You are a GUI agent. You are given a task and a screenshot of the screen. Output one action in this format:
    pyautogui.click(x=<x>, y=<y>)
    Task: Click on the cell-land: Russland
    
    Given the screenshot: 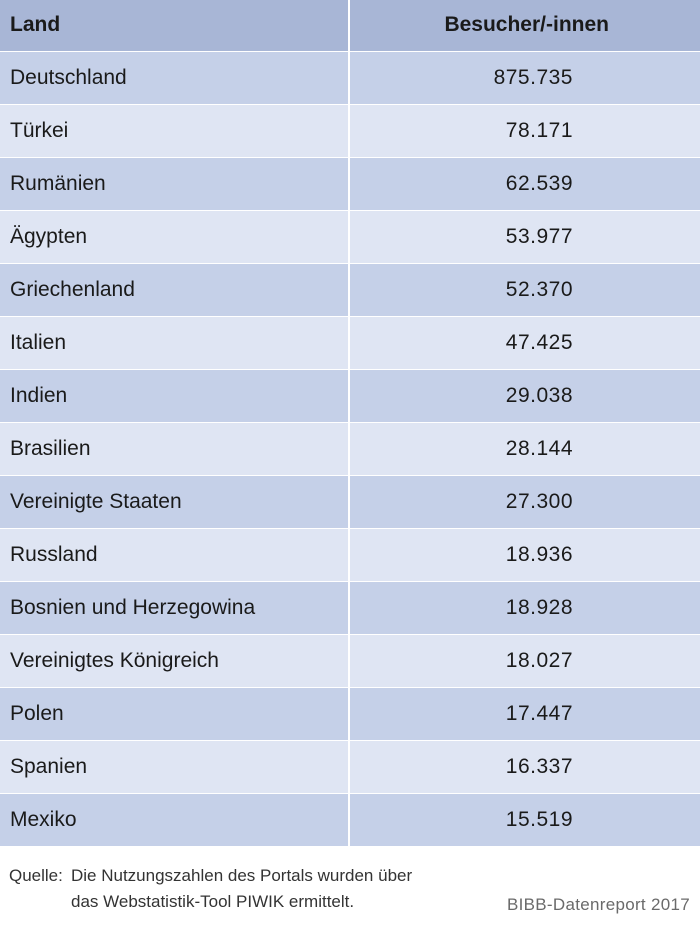 What is the action you would take?
    pyautogui.click(x=175, y=555)
    